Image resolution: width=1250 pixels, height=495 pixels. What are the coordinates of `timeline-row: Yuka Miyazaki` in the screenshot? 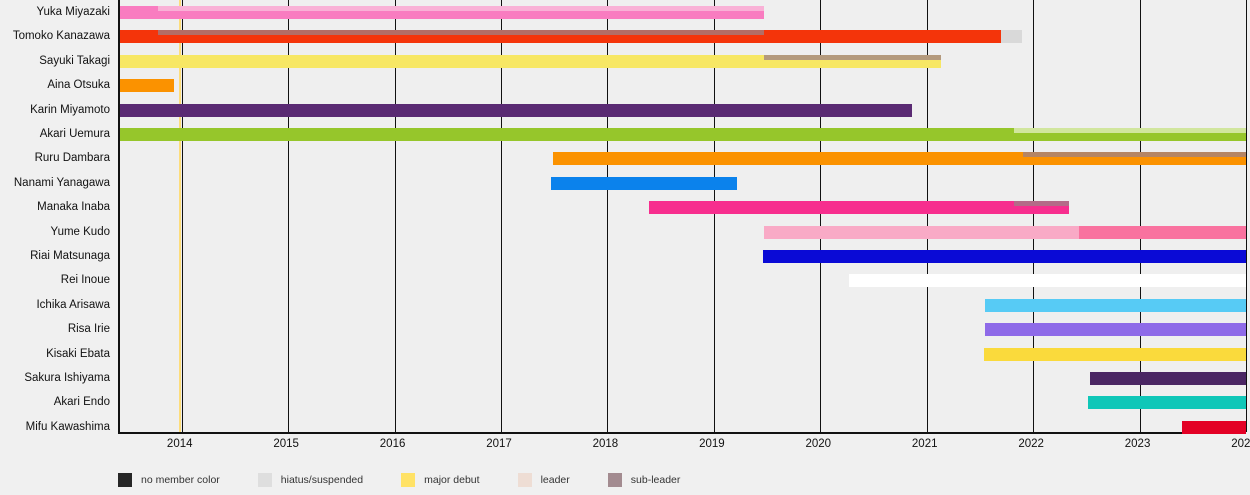 It's located at (640, 12).